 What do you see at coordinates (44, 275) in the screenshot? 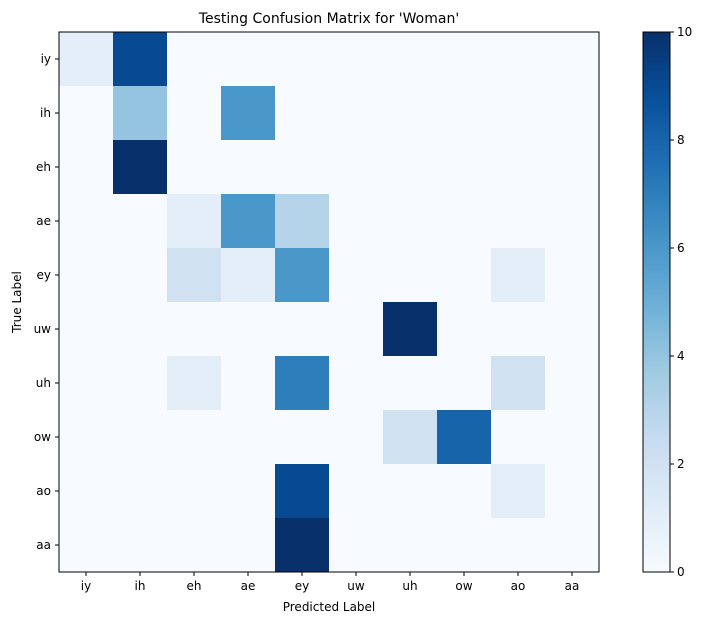
I see `y-tick-label: ey` at bounding box center [44, 275].